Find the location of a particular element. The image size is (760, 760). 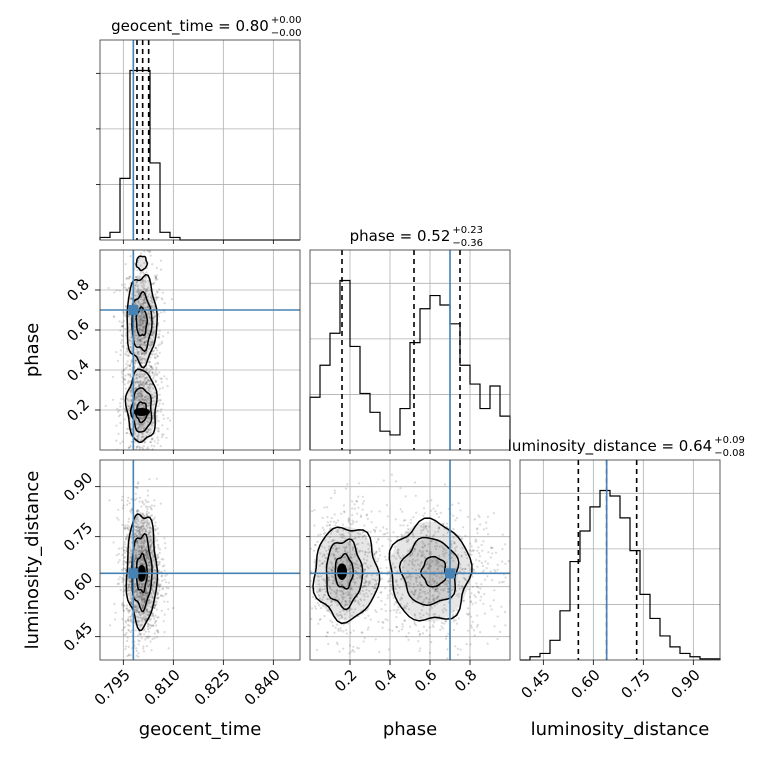

title-plus-luminosity_distance: +0.09 is located at coordinates (729, 440).